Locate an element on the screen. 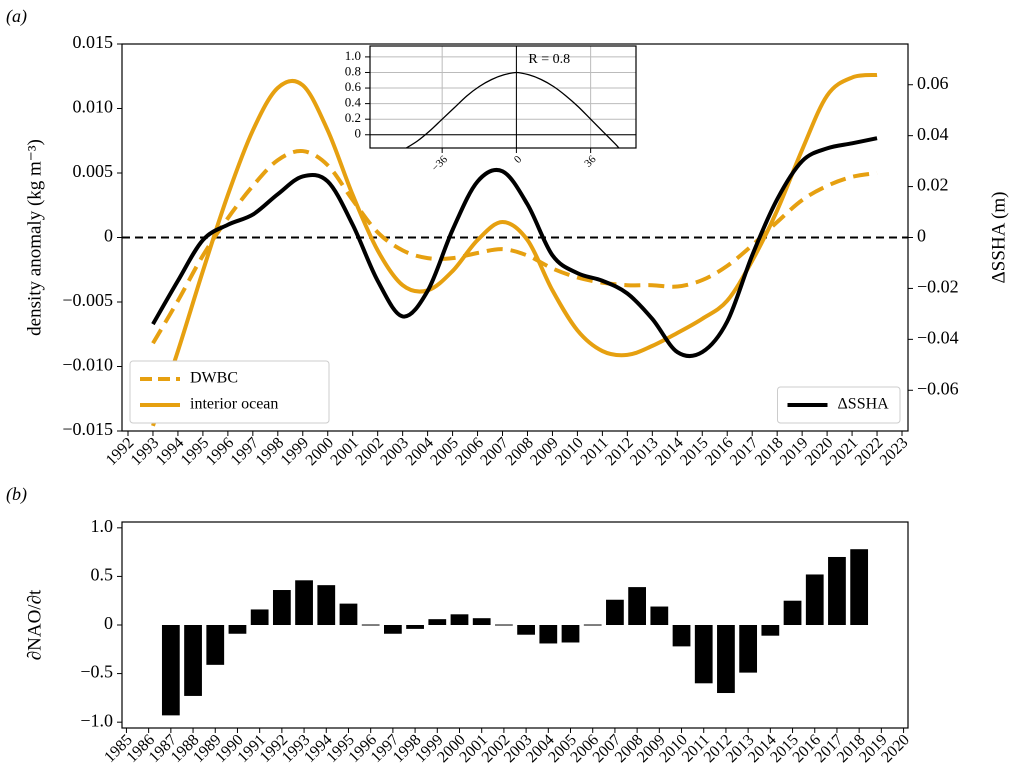 This screenshot has height=779, width=1015. y2-tick-label: −0.02 is located at coordinates (938, 287).